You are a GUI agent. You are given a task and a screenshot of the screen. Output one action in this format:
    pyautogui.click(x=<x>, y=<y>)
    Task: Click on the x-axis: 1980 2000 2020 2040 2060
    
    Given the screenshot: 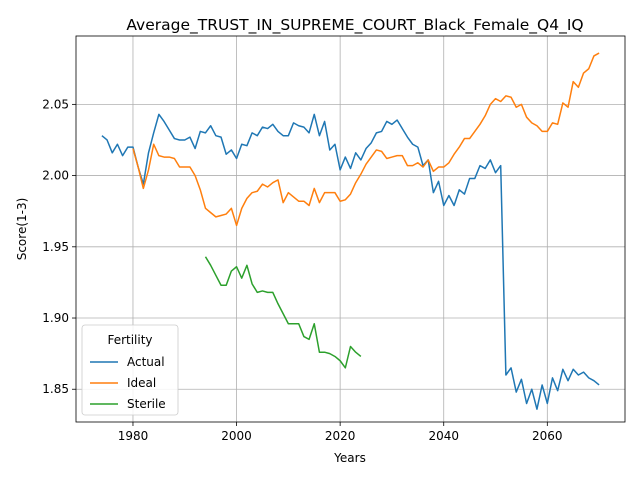 What is the action you would take?
    pyautogui.click(x=340, y=432)
    